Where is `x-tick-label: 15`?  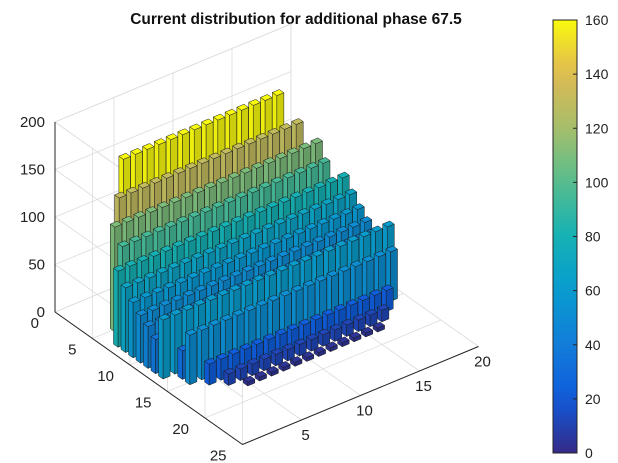 x-tick-label: 15 is located at coordinates (423, 386).